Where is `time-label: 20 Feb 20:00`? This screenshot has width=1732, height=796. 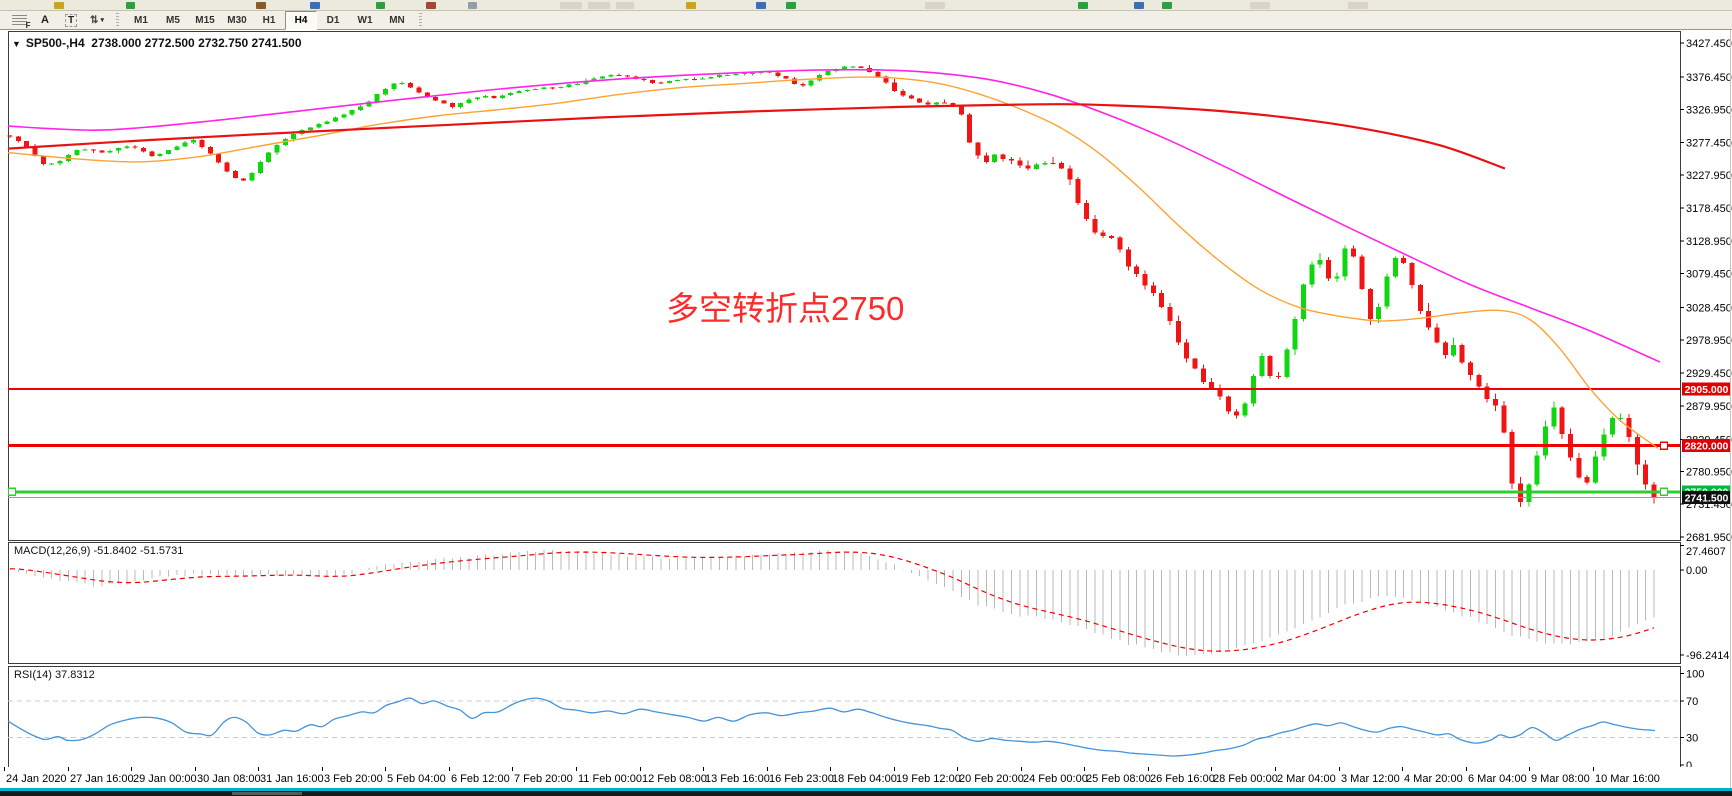 time-label: 20 Feb 20:00 is located at coordinates (991, 779).